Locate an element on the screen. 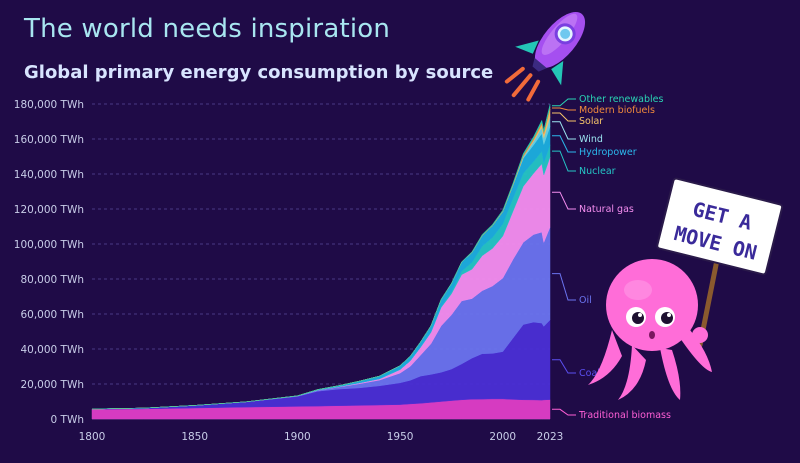  x-axis: 1800 1850 1900 1950 2000 2023 is located at coordinates (321, 437).